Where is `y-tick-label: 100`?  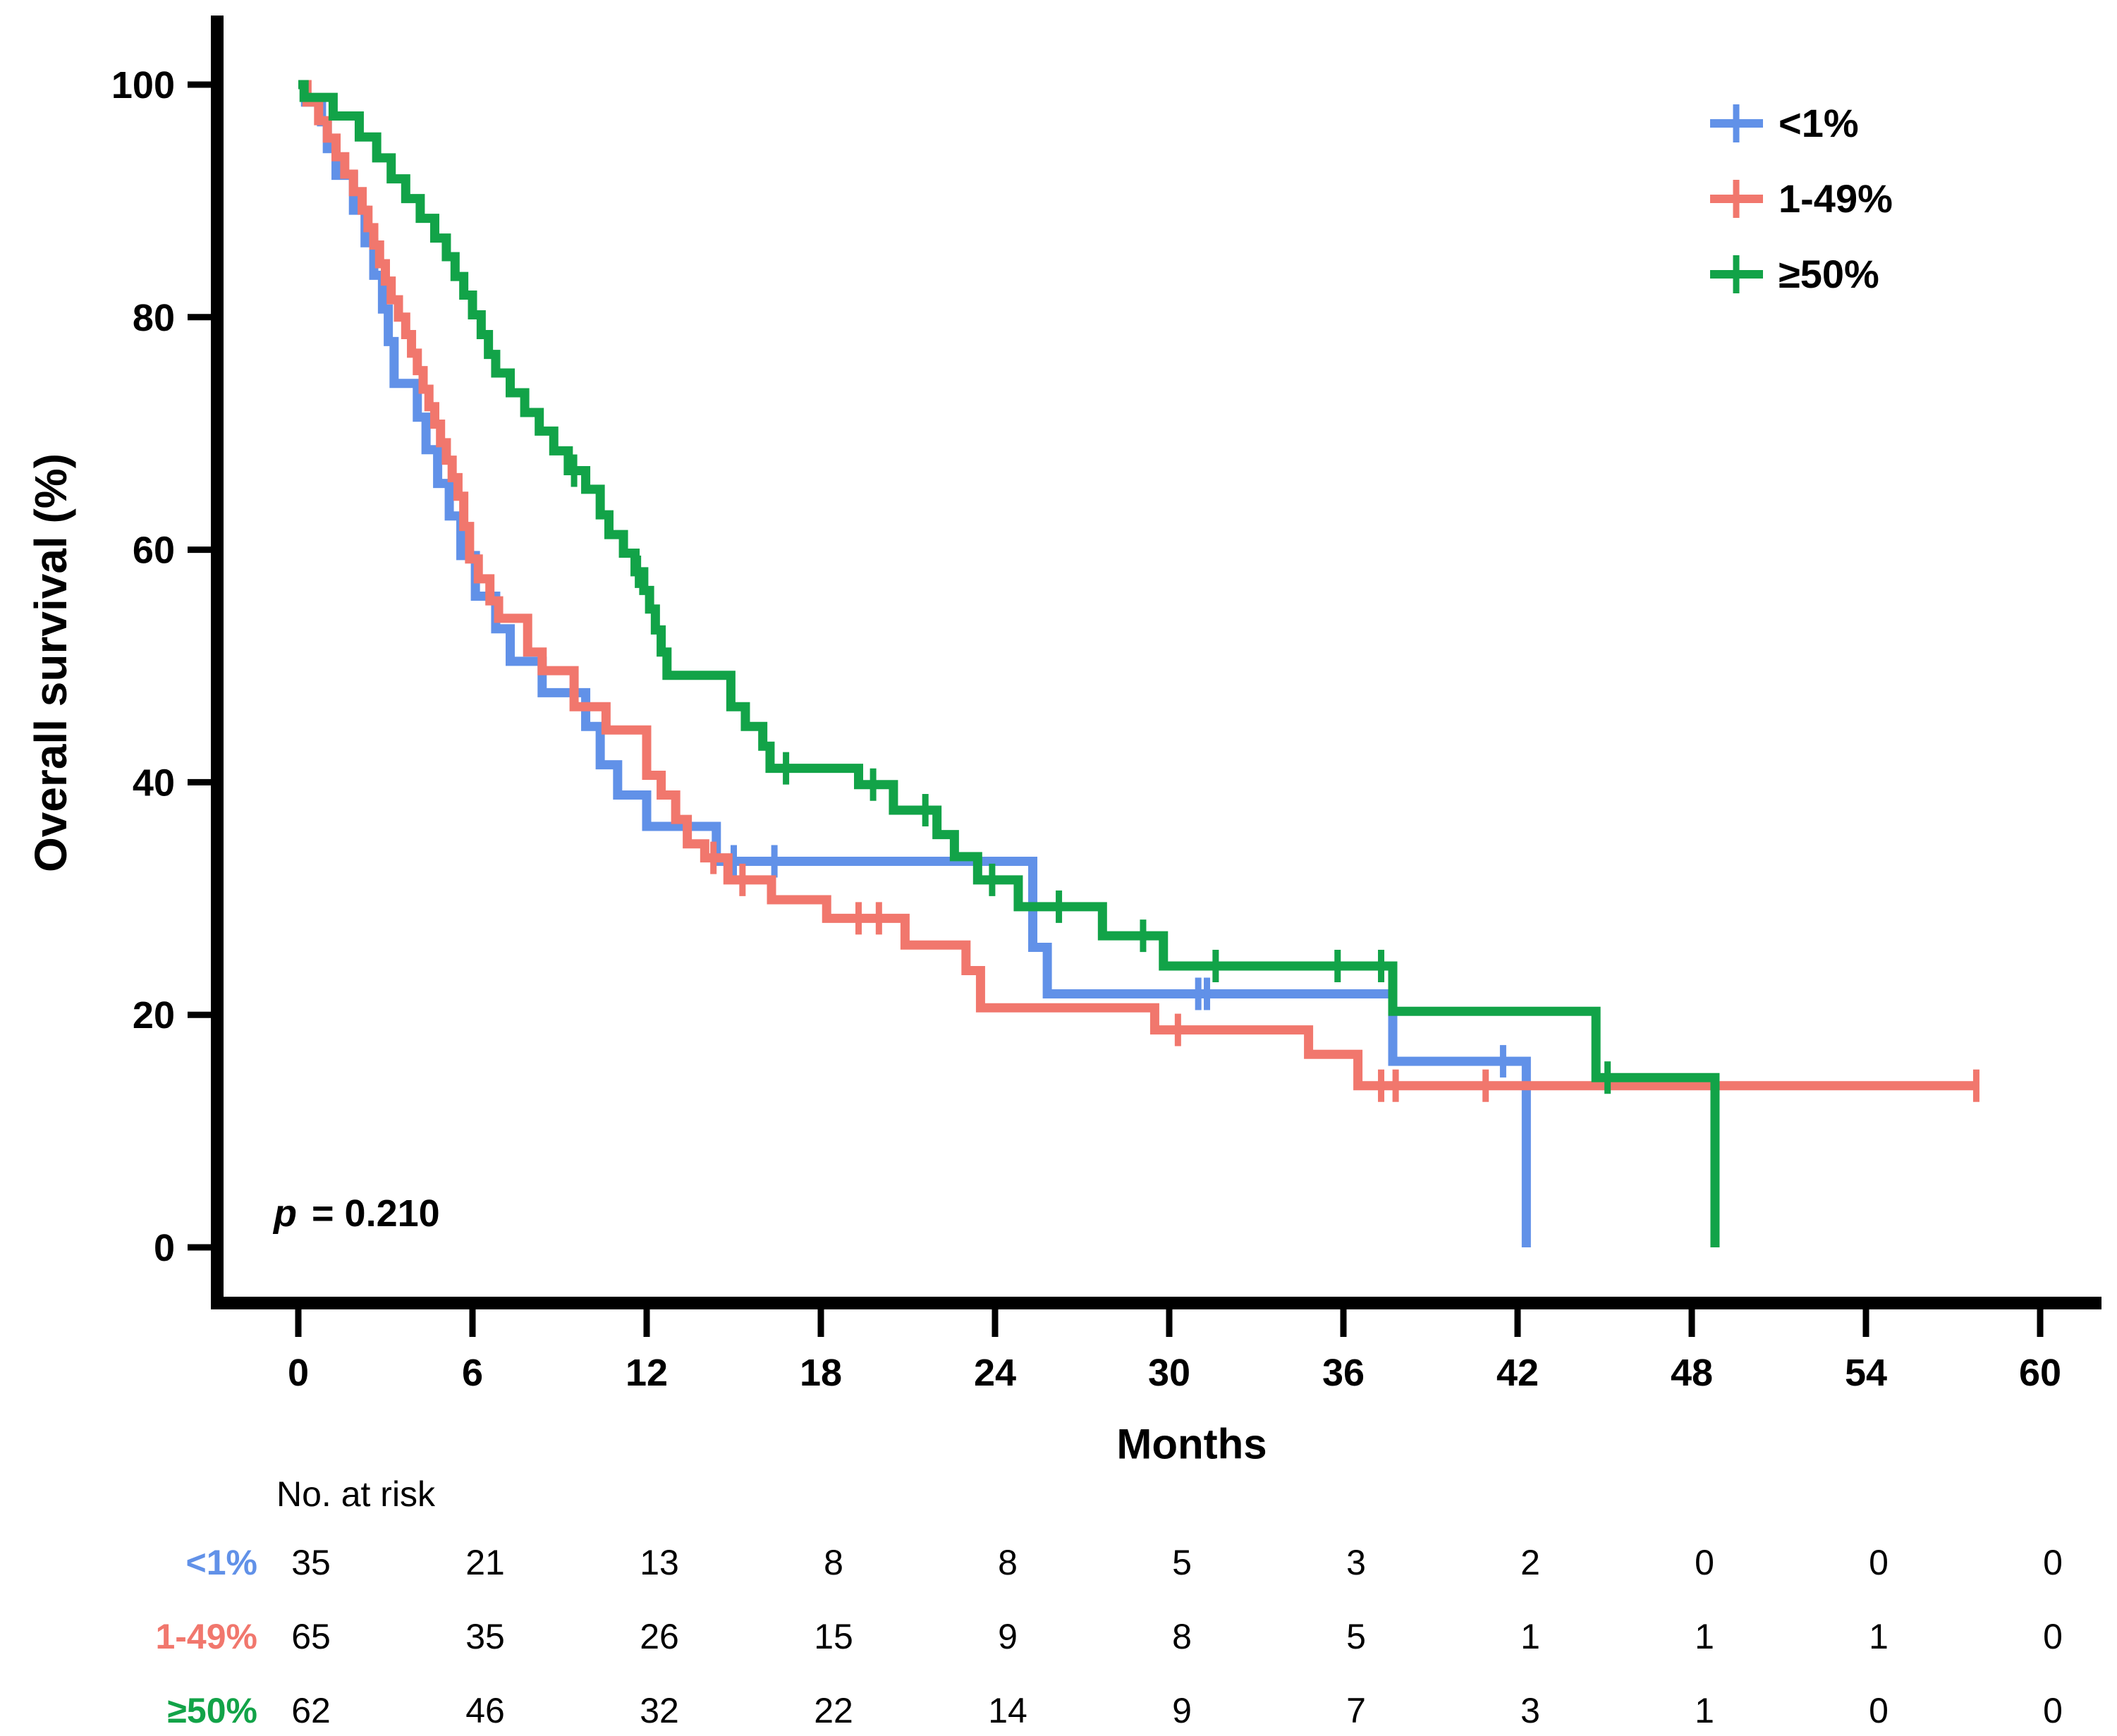 y-tick-label: 100 is located at coordinates (143, 85).